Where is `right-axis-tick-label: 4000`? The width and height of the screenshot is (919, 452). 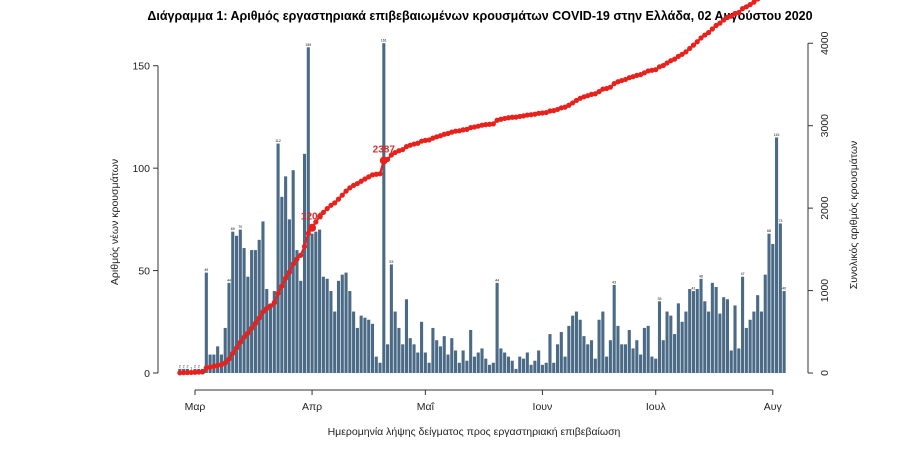 right-axis-tick-label: 4000 is located at coordinates (825, 43).